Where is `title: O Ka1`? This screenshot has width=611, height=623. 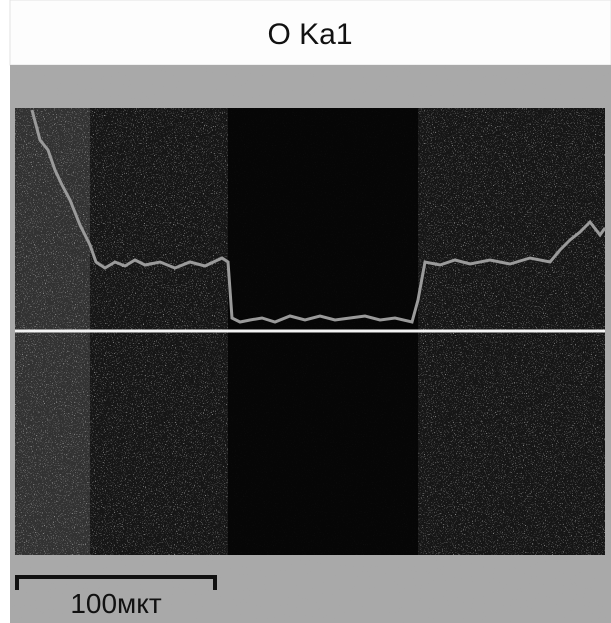
title: O Ka1 is located at coordinates (309, 34).